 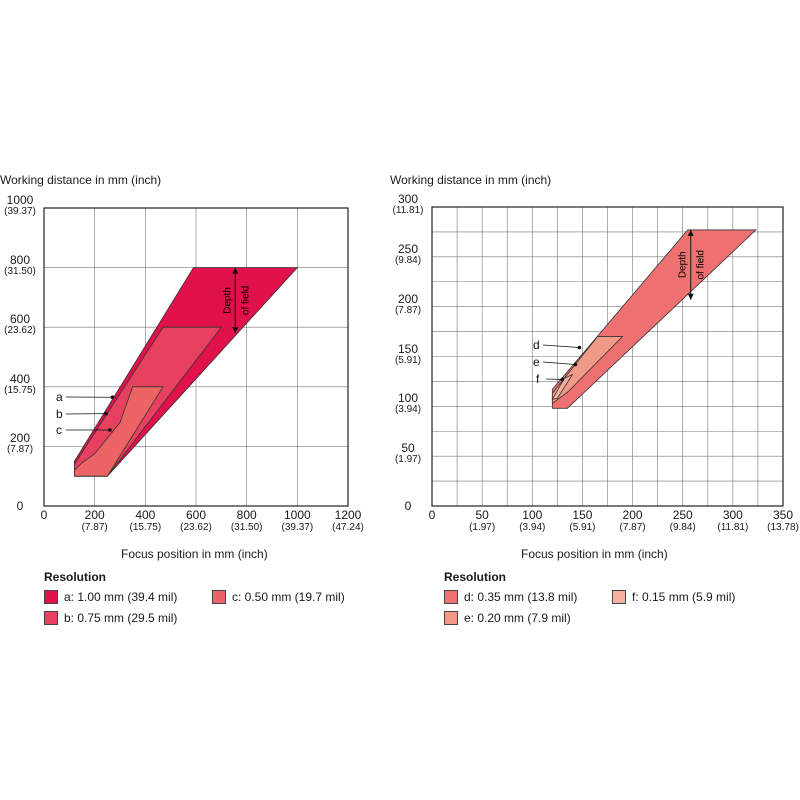 I want to click on region-label-d: d, so click(x=536, y=345).